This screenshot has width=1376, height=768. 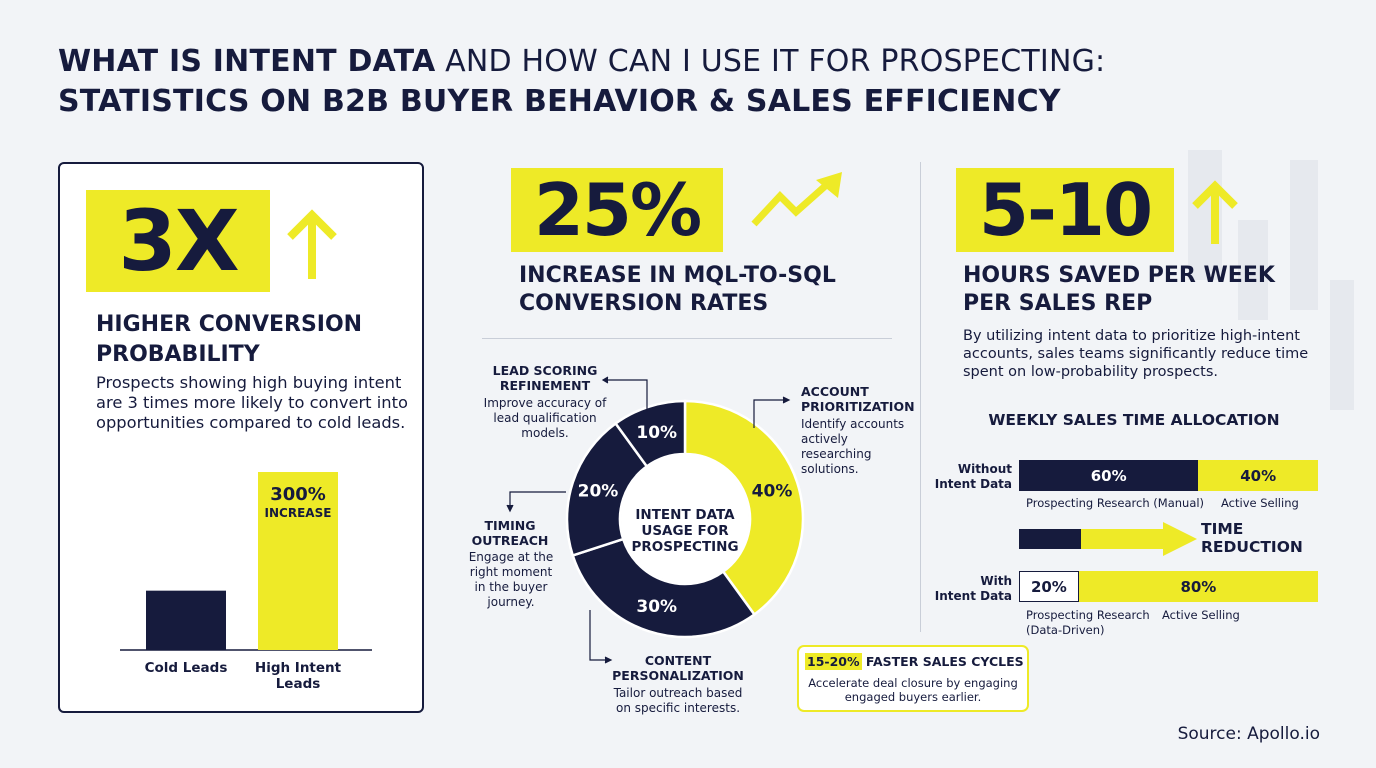 I want to click on time-reduction-arrow-icon, so click(x=1108, y=539).